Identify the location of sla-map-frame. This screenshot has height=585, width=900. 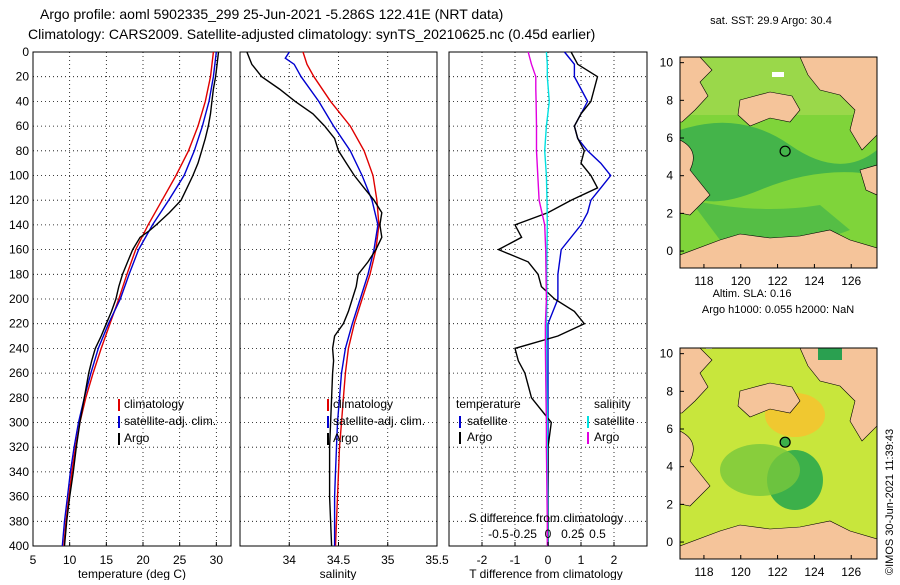
(778, 453).